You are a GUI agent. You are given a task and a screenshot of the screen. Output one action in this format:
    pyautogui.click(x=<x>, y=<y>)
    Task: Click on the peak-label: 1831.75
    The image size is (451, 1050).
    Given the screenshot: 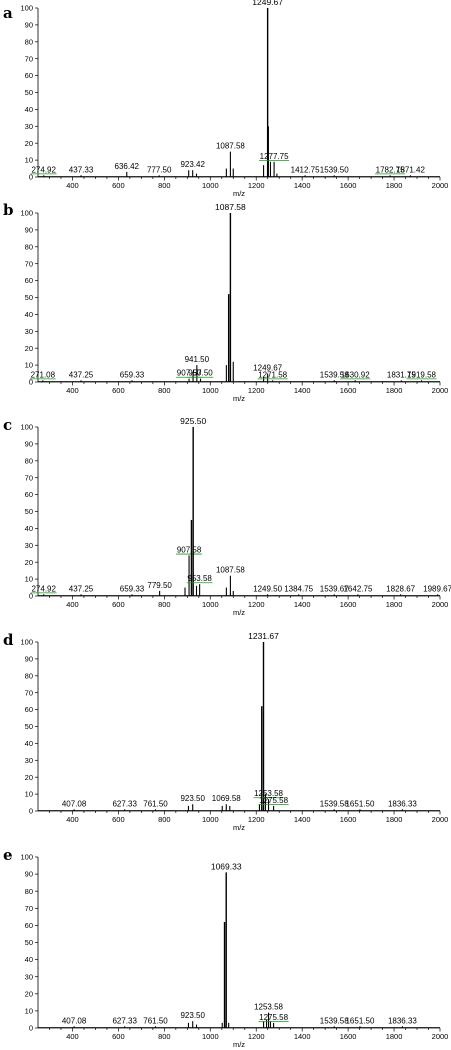 What is the action you would take?
    pyautogui.click(x=401, y=374)
    